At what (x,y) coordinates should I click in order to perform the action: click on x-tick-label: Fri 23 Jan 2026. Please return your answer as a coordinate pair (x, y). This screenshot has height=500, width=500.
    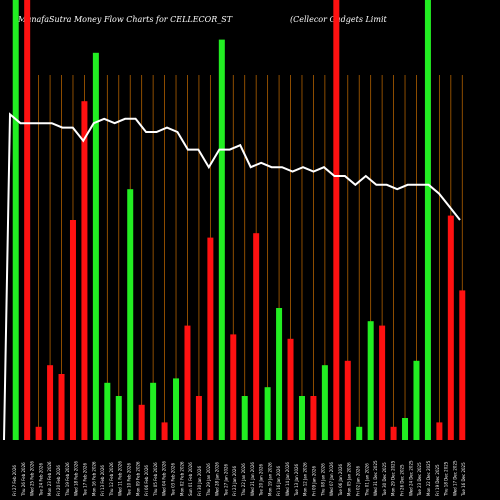
    Looking at the image, I should click on (234, 481).